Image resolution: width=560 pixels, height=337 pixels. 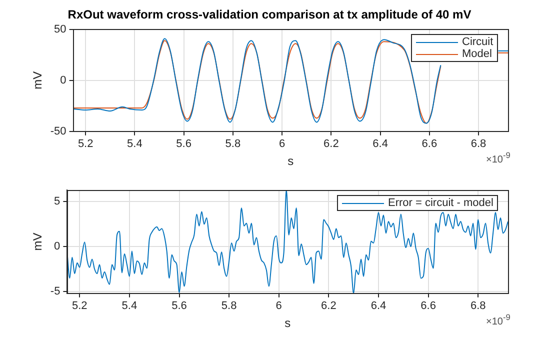 What do you see at coordinates (441, 203) in the screenshot?
I see `legend-label: Error = circuit - model` at bounding box center [441, 203].